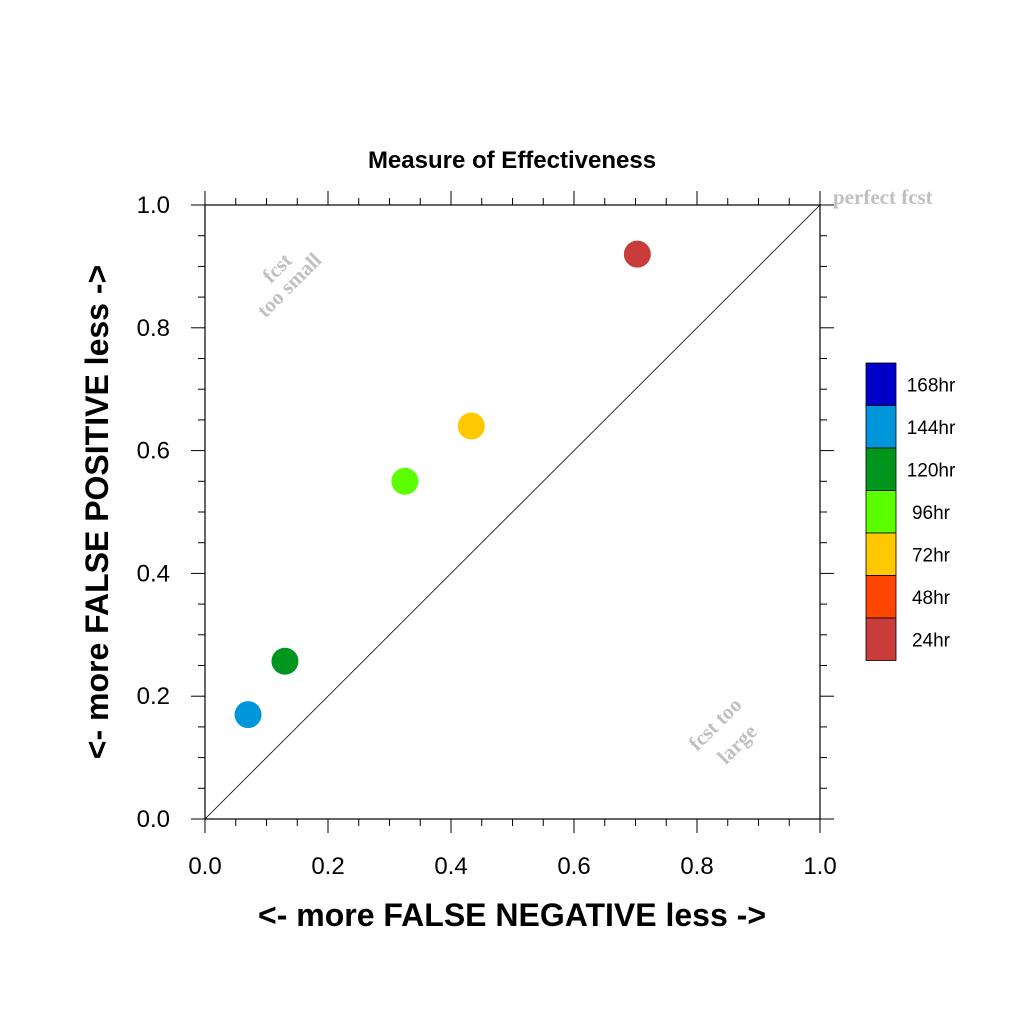 The width and height of the screenshot is (1024, 1024). Describe the element at coordinates (696, 866) in the screenshot. I see `x-tick-label: 0.8` at that location.